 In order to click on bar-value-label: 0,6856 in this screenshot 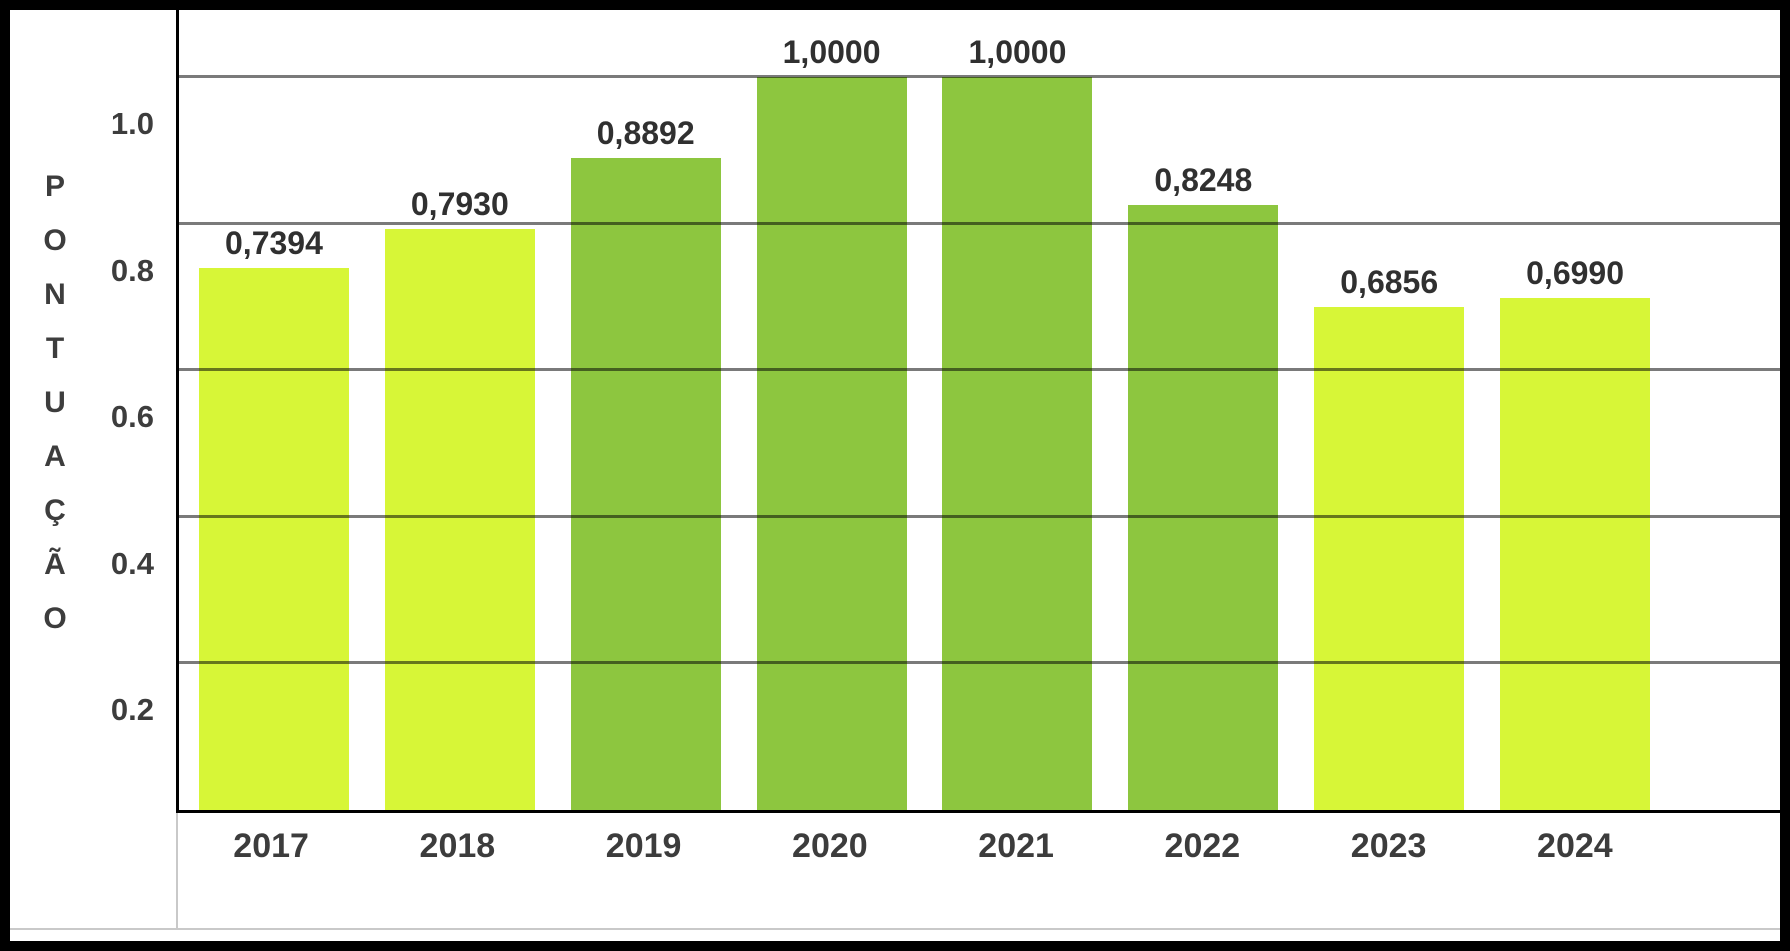, I will do `click(1389, 282)`.